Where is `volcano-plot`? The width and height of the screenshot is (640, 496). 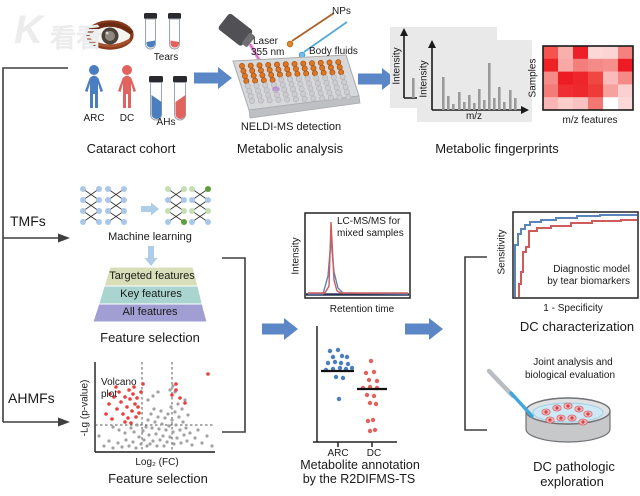
volcano-plot is located at coordinates (154, 407).